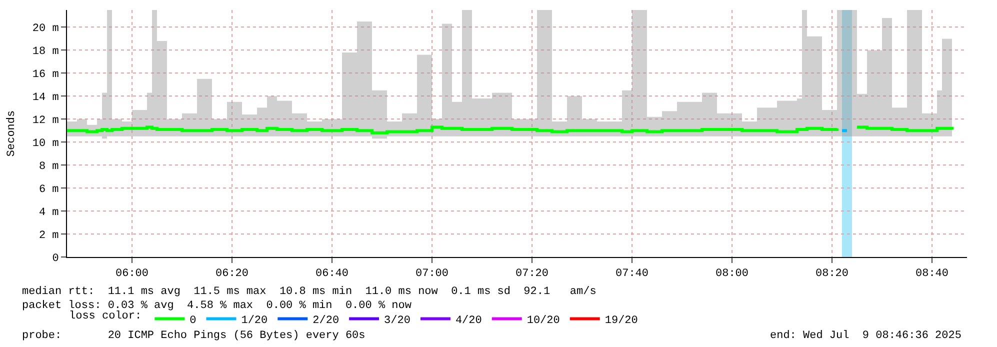 The width and height of the screenshot is (997, 347). Describe the element at coordinates (932, 274) in the screenshot. I see `x-tick-label: 08:40` at that location.